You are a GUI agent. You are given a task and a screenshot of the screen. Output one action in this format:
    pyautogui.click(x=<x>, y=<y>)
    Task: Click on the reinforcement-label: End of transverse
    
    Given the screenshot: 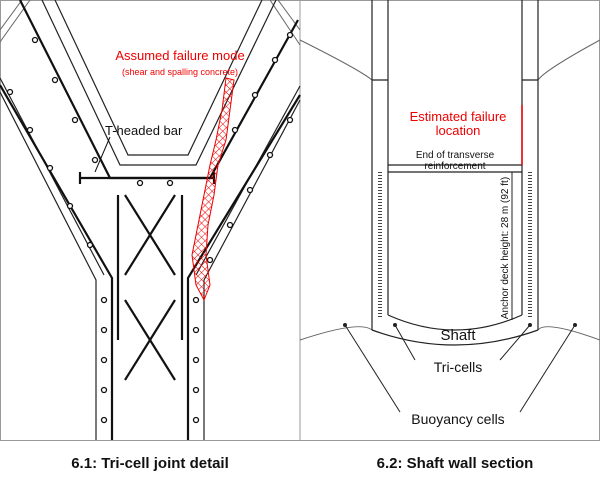 What is the action you would take?
    pyautogui.click(x=455, y=155)
    